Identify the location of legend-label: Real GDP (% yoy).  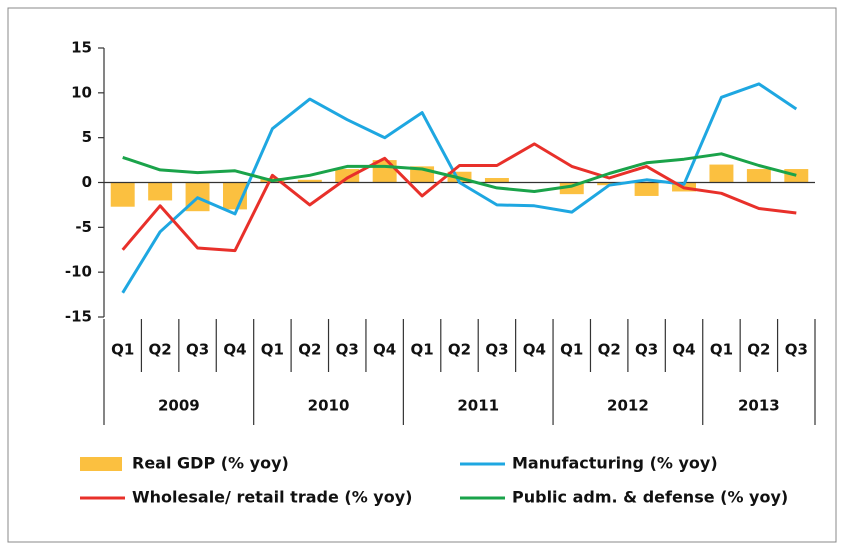
(210, 463).